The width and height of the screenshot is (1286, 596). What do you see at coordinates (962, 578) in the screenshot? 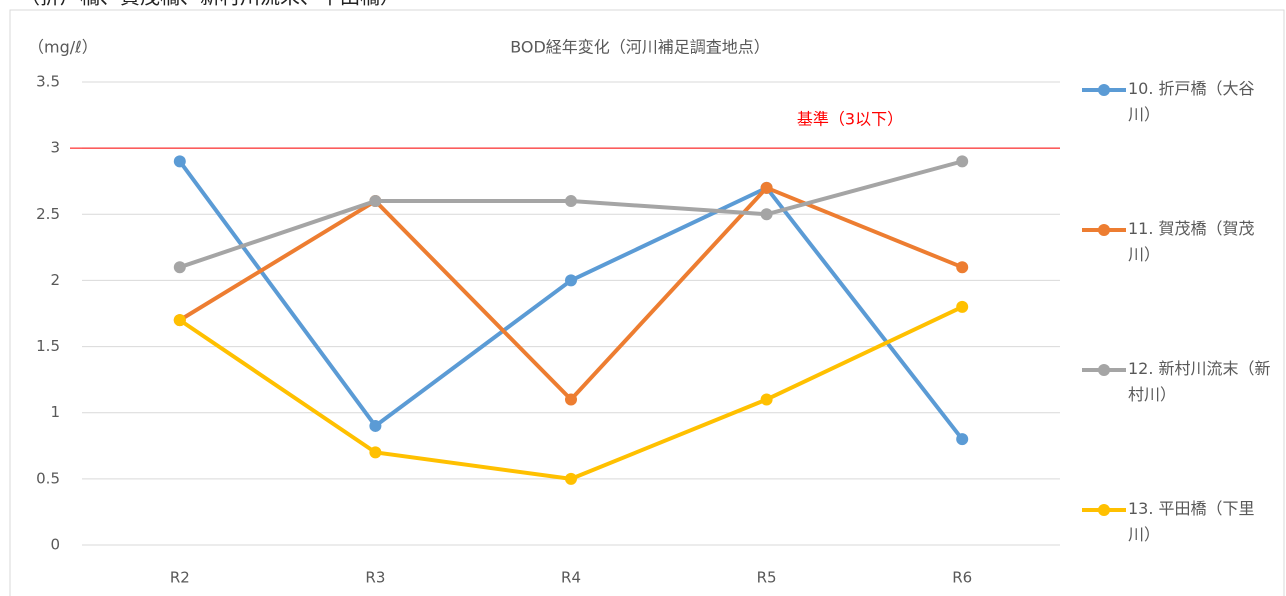
I see `x-tick-label: R6` at bounding box center [962, 578].